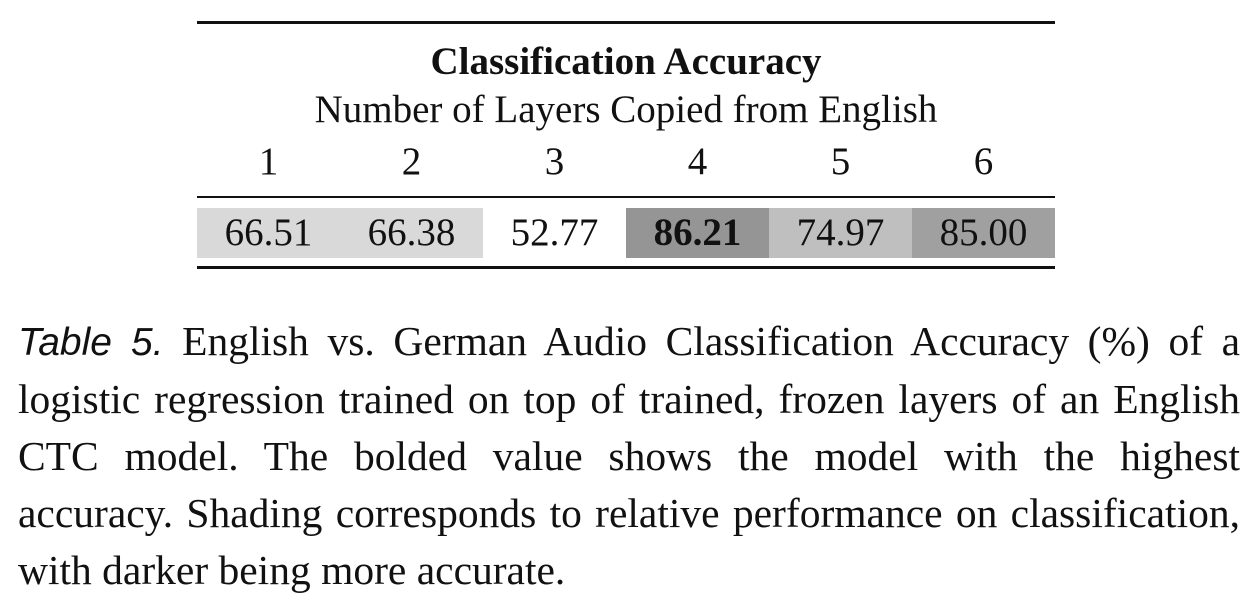  What do you see at coordinates (554, 233) in the screenshot?
I see `accuracy-cell: 52.77` at bounding box center [554, 233].